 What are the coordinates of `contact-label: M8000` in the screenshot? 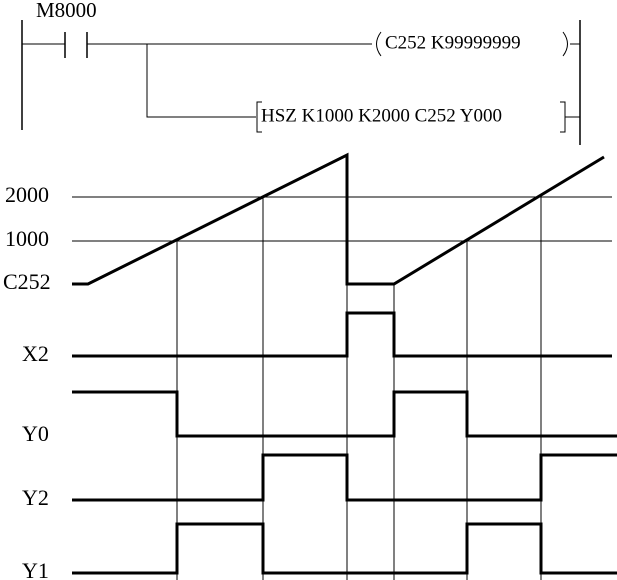 It's located at (66, 11).